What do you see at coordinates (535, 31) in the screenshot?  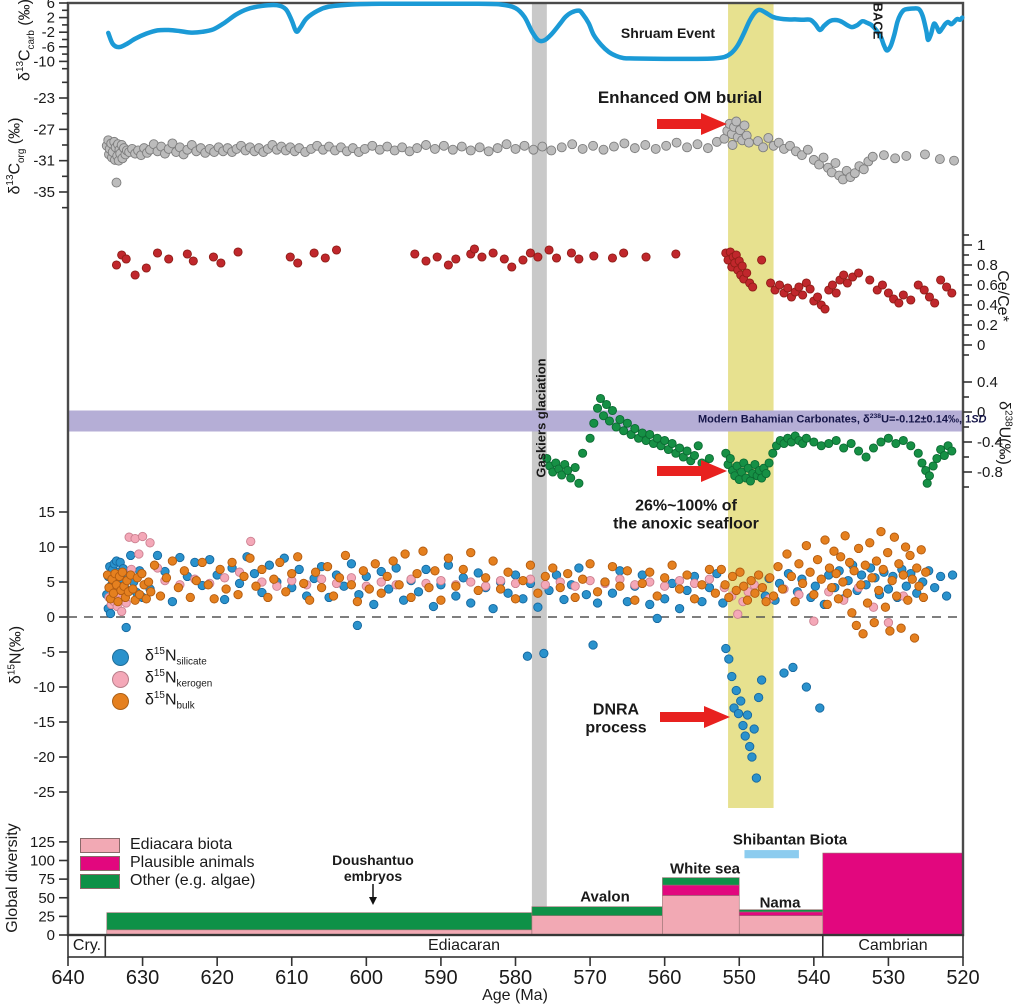 I see `carb-curve` at bounding box center [535, 31].